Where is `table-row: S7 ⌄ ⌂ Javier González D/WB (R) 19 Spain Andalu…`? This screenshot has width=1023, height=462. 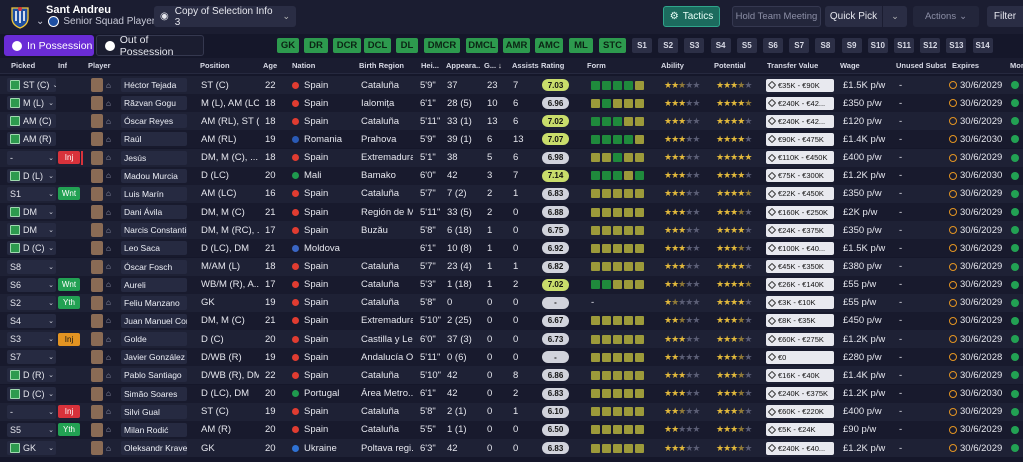 table-row: S7 ⌄ ⌂ Javier González D/WB (R) 19 Spain Andalu… is located at coordinates (511, 357).